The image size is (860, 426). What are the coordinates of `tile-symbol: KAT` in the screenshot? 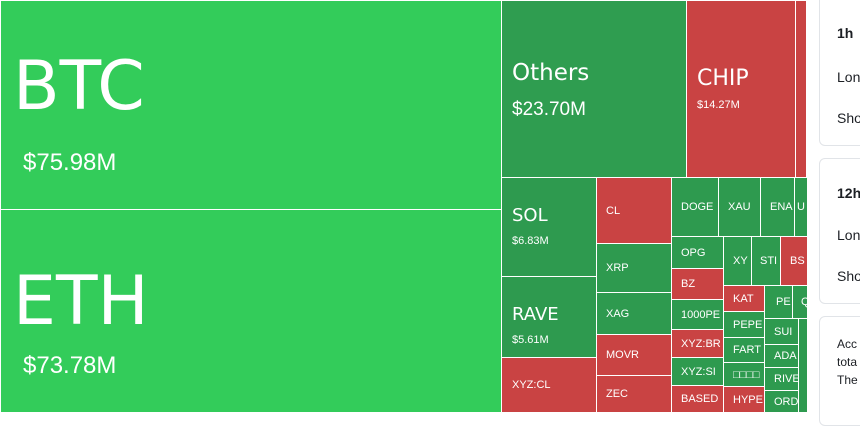 It's located at (743, 298).